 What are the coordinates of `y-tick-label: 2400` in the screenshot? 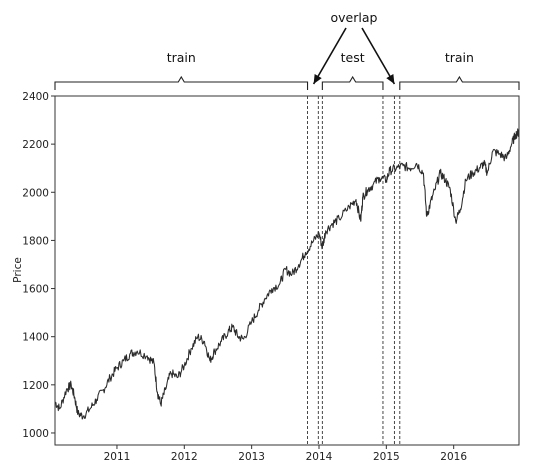 It's located at (35, 97).